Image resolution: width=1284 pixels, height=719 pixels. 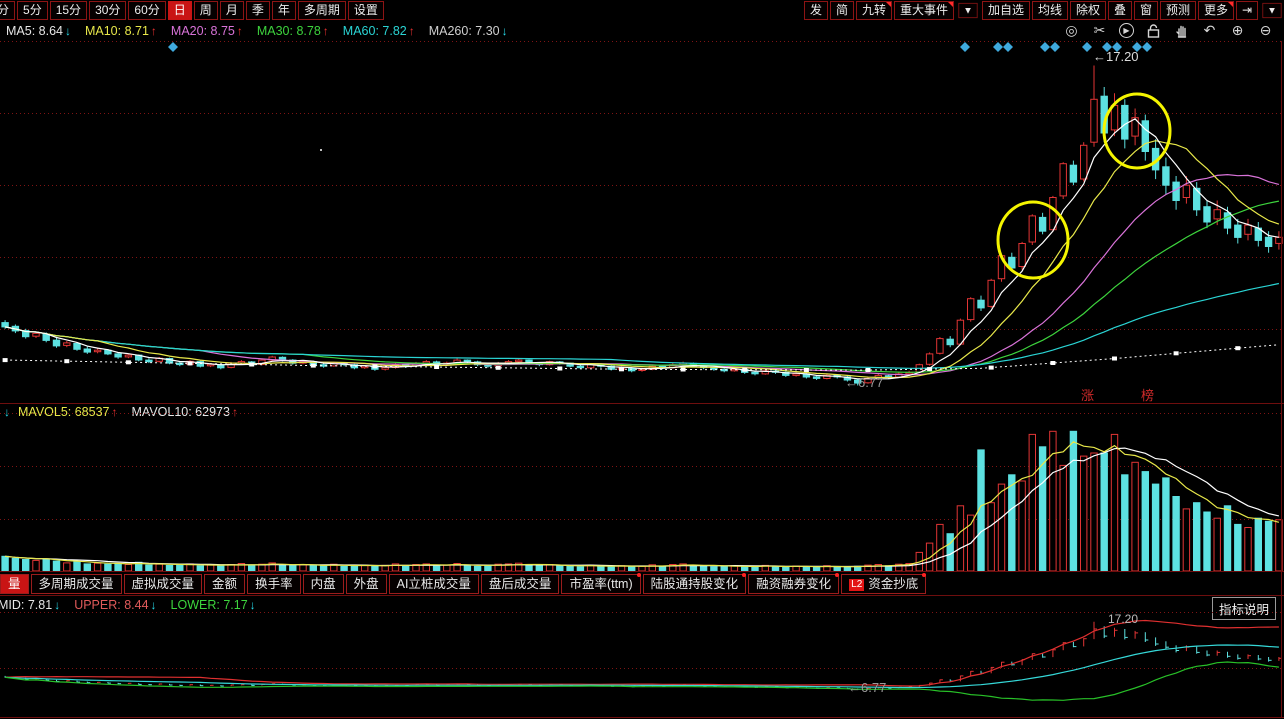 What do you see at coordinates (1247, 10) in the screenshot?
I see `action-button-⇥: ⇥` at bounding box center [1247, 10].